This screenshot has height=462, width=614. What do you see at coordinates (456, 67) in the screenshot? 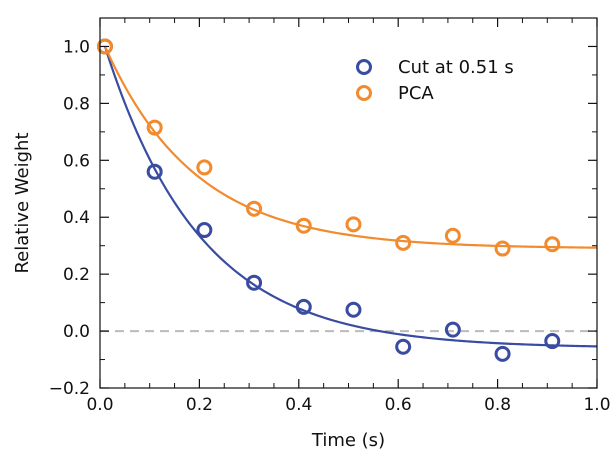
I see `legend-label: Cut at 0.51 s` at bounding box center [456, 67].